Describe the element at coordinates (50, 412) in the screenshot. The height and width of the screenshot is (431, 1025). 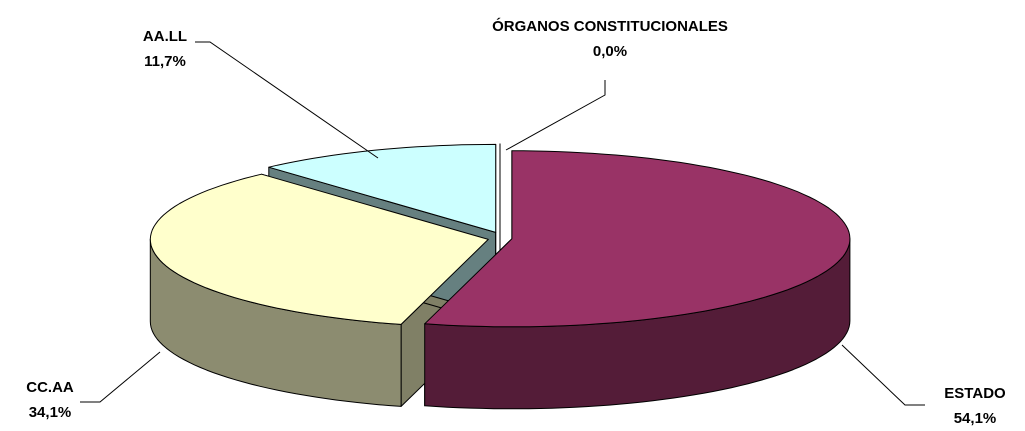
I see `slice-value-label: 34,1%` at that location.